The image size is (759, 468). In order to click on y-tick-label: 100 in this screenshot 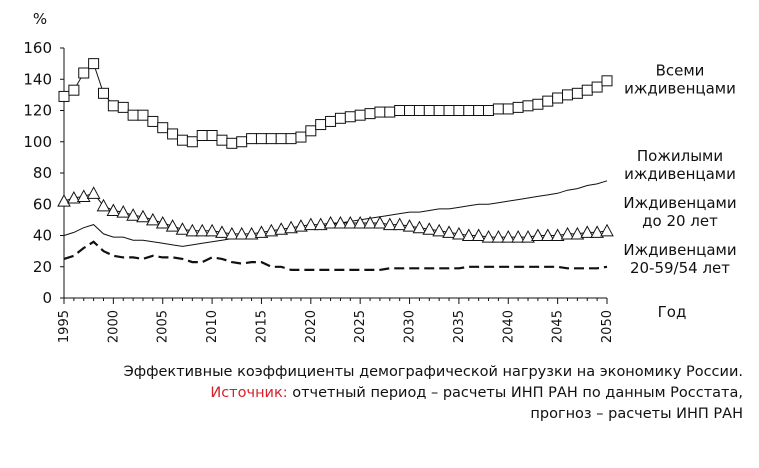, I will do `click(37, 142)`.